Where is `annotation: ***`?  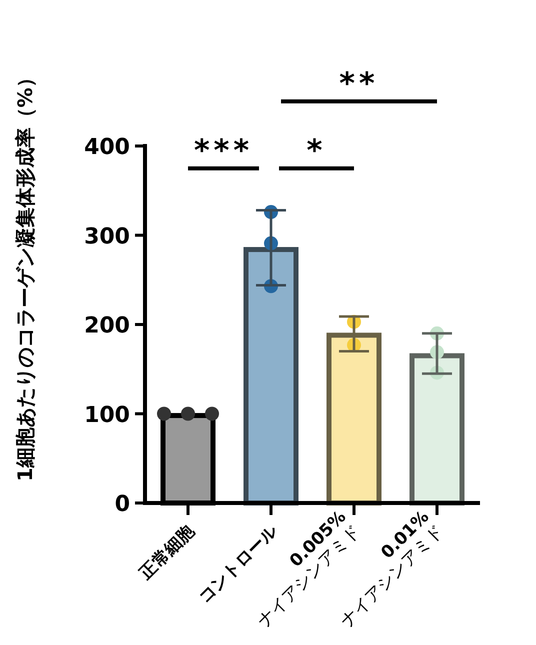 annotation: *** is located at coordinates (224, 150).